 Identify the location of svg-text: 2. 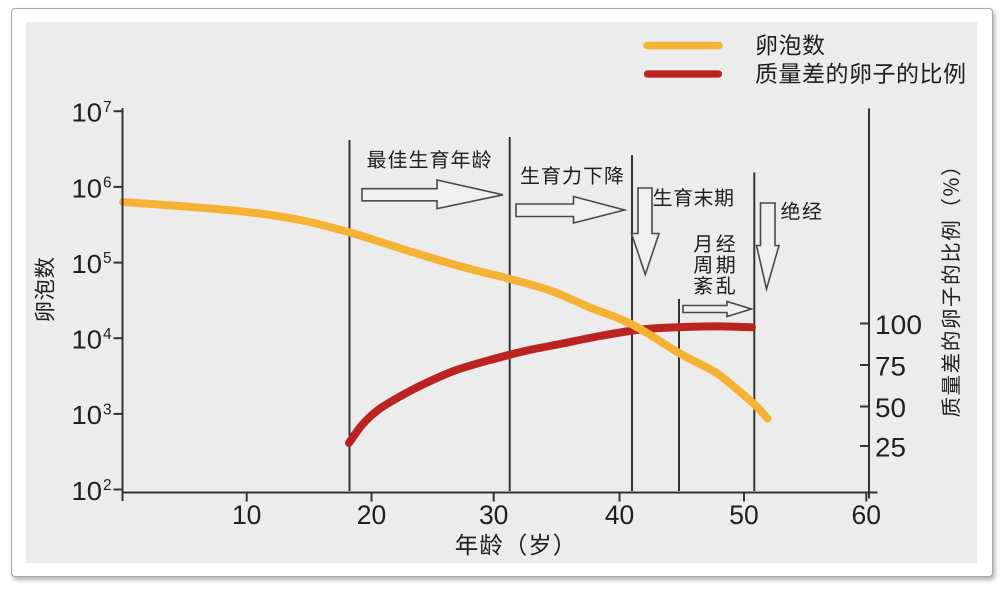
(107, 485).